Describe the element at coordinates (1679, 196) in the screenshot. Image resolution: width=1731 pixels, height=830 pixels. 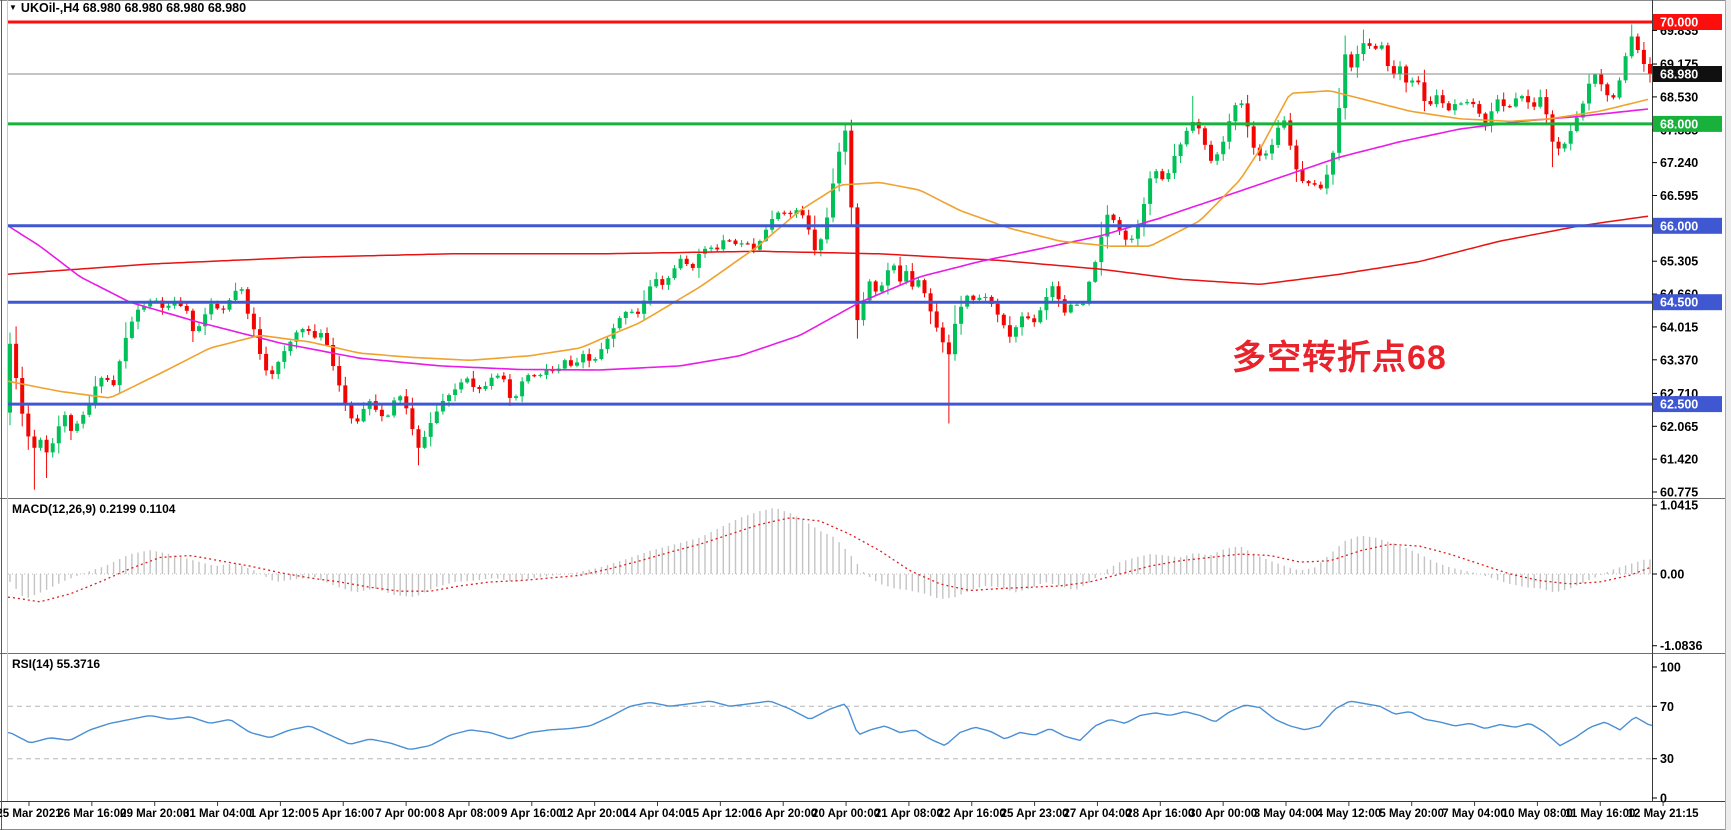
I see `svg-text: 66.595` at that location.